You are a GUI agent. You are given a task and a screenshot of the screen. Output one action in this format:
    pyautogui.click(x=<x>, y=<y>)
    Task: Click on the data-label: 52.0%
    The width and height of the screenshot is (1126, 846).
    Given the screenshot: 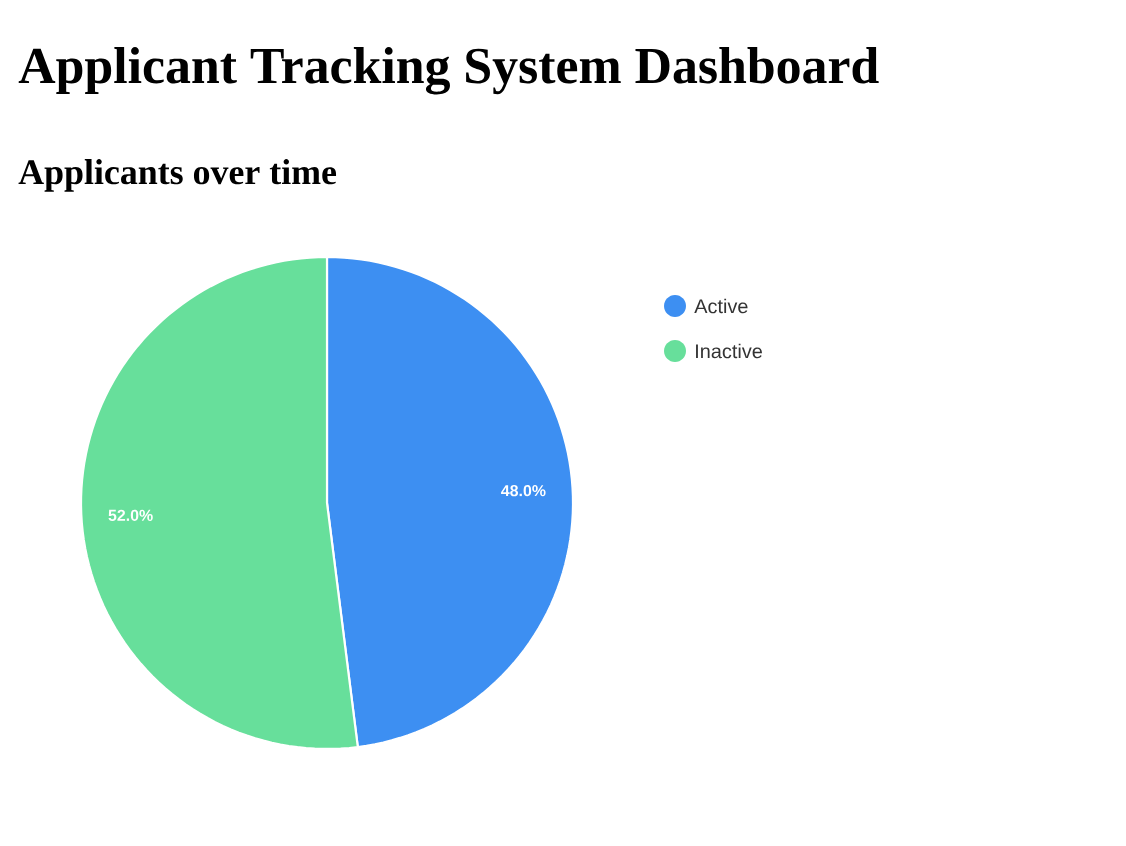 What is the action you would take?
    pyautogui.click(x=130, y=515)
    